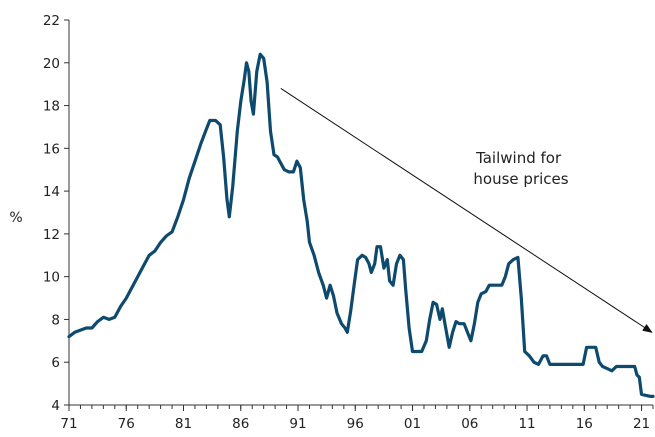  What do you see at coordinates (126, 424) in the screenshot?
I see `x-tick-label: 76` at bounding box center [126, 424].